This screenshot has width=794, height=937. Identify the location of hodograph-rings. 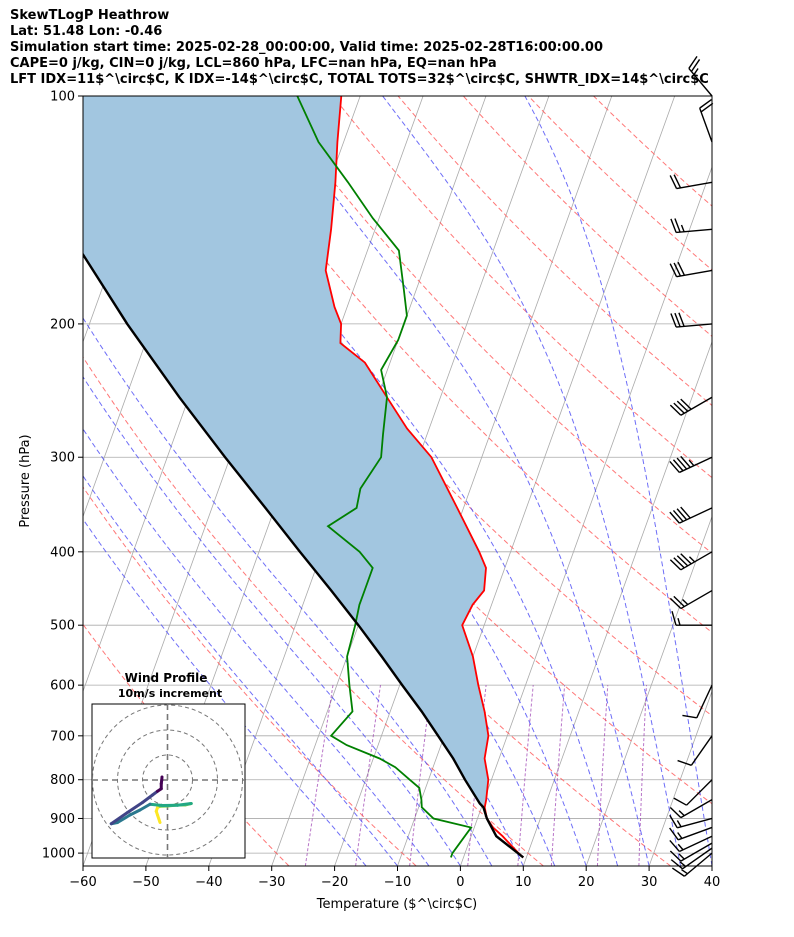
(168, 781).